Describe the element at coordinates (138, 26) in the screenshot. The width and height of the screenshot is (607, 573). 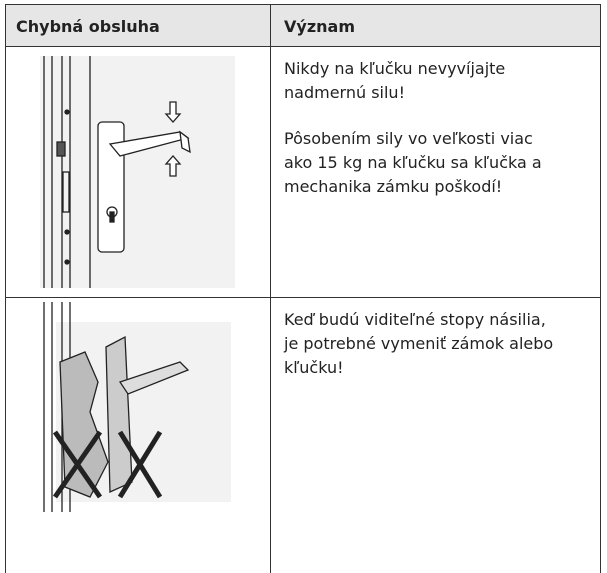
I see `header-cell: Chybná obsluha` at that location.